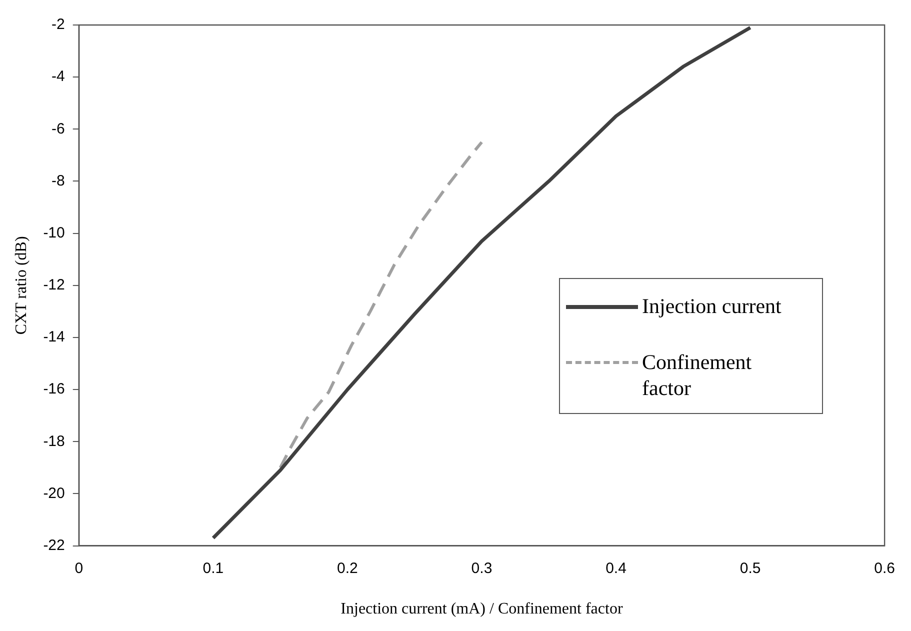 The height and width of the screenshot is (631, 911). What do you see at coordinates (885, 568) in the screenshot?
I see `x-tick-label: 0.6` at bounding box center [885, 568].